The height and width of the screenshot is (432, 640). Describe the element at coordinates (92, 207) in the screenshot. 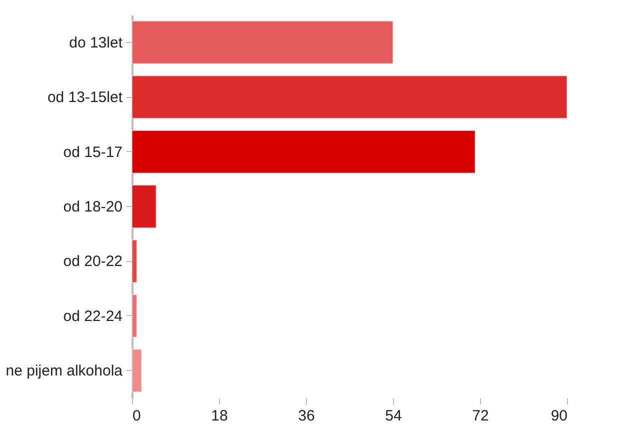

I see `y-tick-label: od 18-20` at that location.